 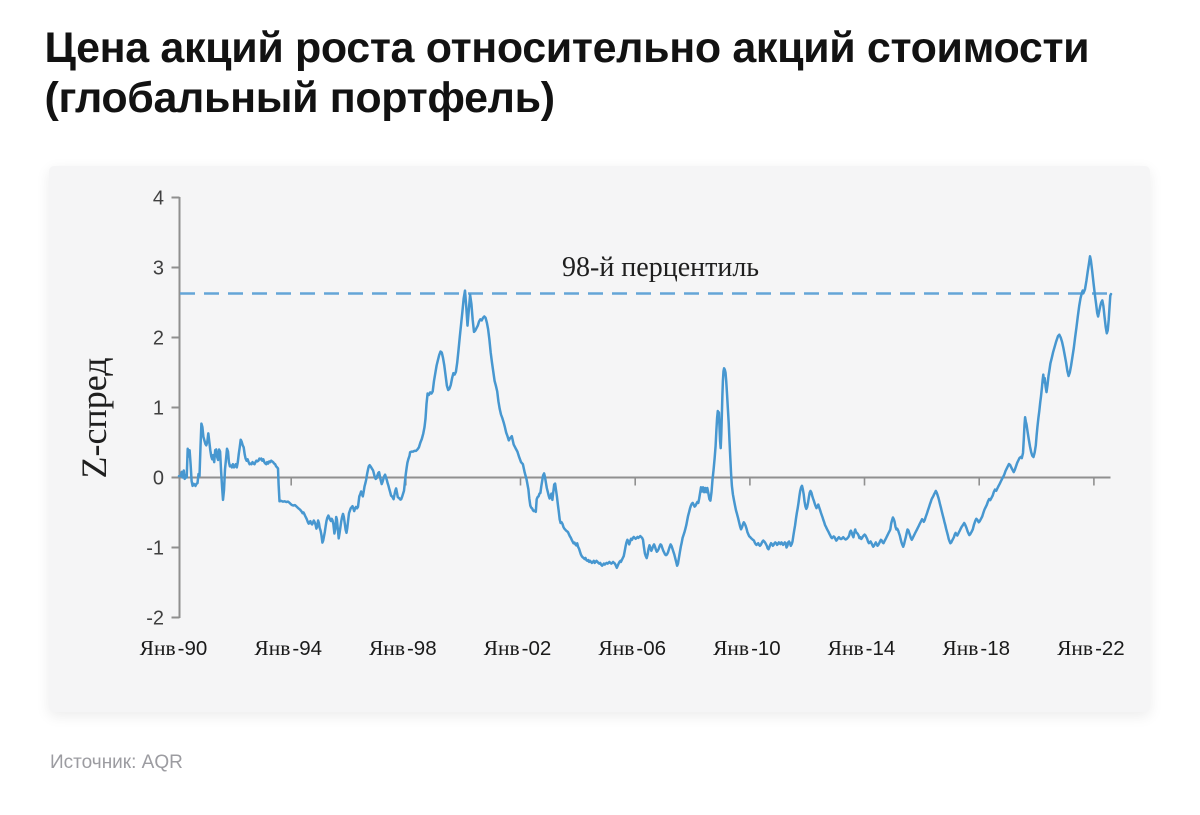 I want to click on svg-text: Янв-02, so click(x=518, y=648).